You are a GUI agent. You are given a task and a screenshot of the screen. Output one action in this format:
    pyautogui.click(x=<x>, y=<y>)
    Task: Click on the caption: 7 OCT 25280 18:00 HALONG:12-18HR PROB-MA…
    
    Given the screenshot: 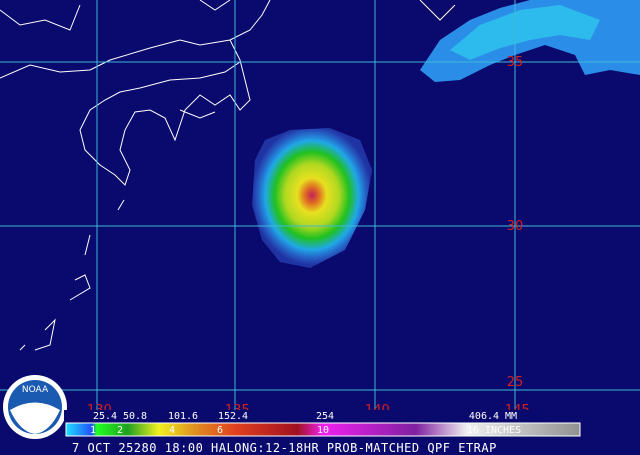 What is the action you would take?
    pyautogui.click(x=284, y=448)
    